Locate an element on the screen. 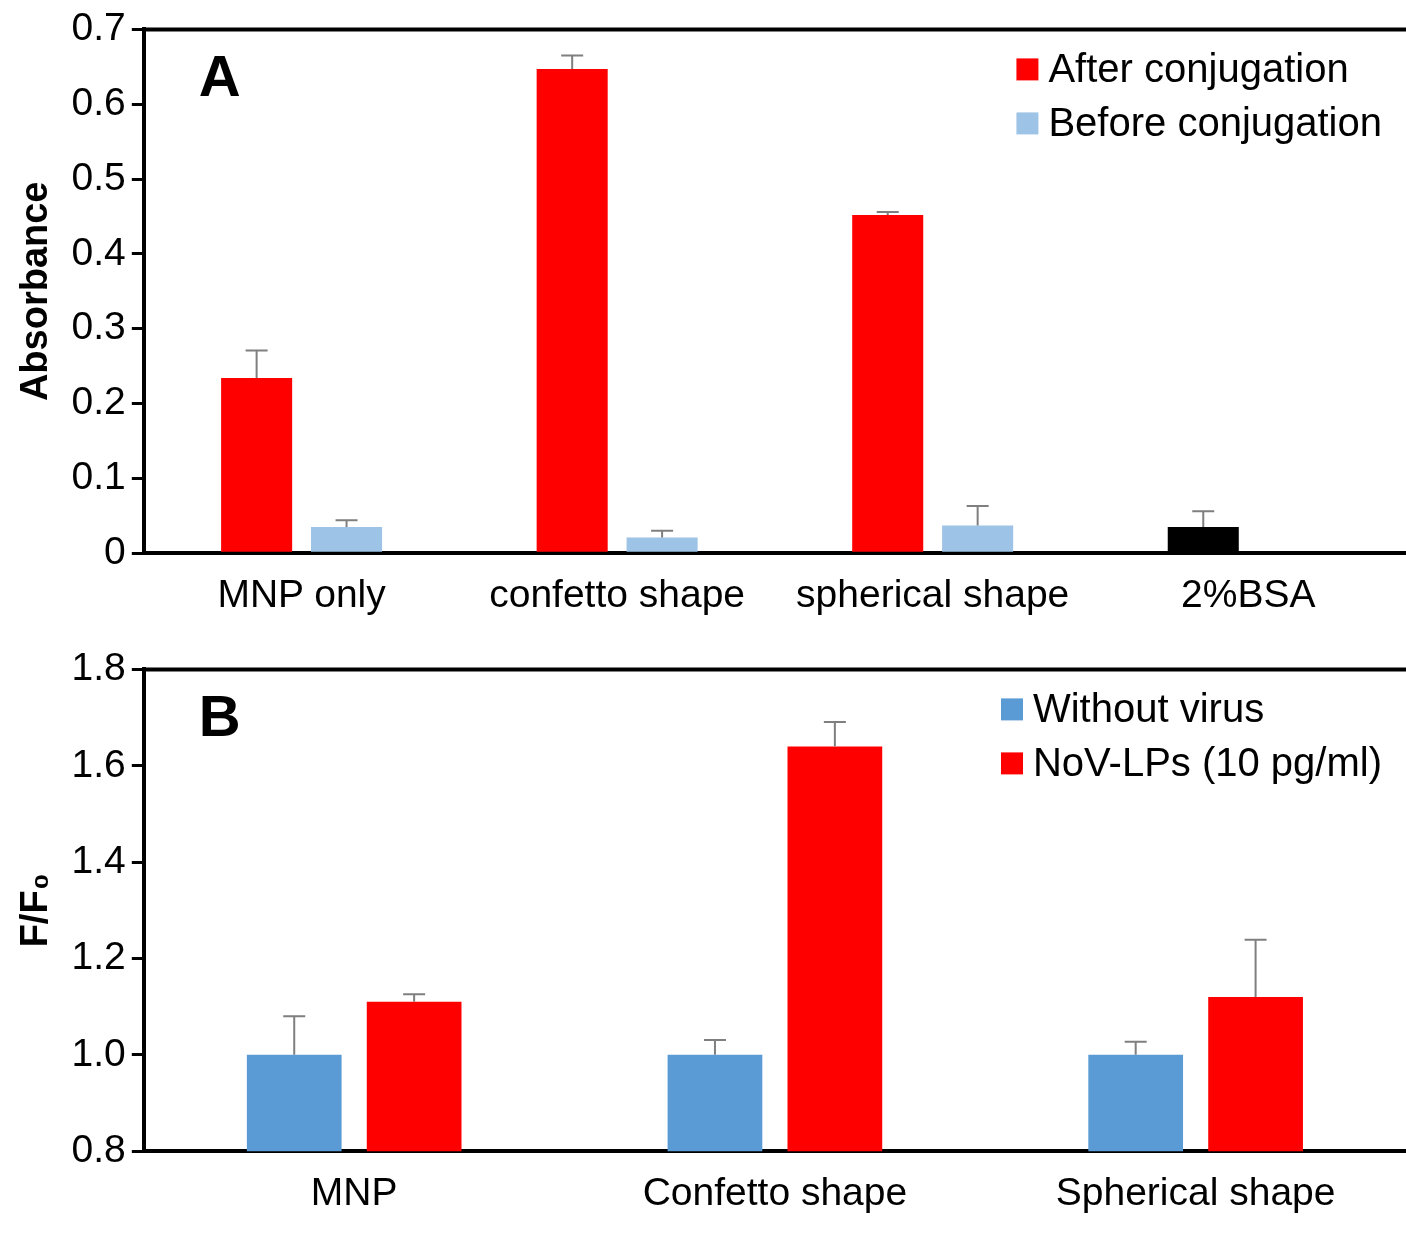 This screenshot has height=1238, width=1406. y-tick-label: 0 is located at coordinates (115, 550).